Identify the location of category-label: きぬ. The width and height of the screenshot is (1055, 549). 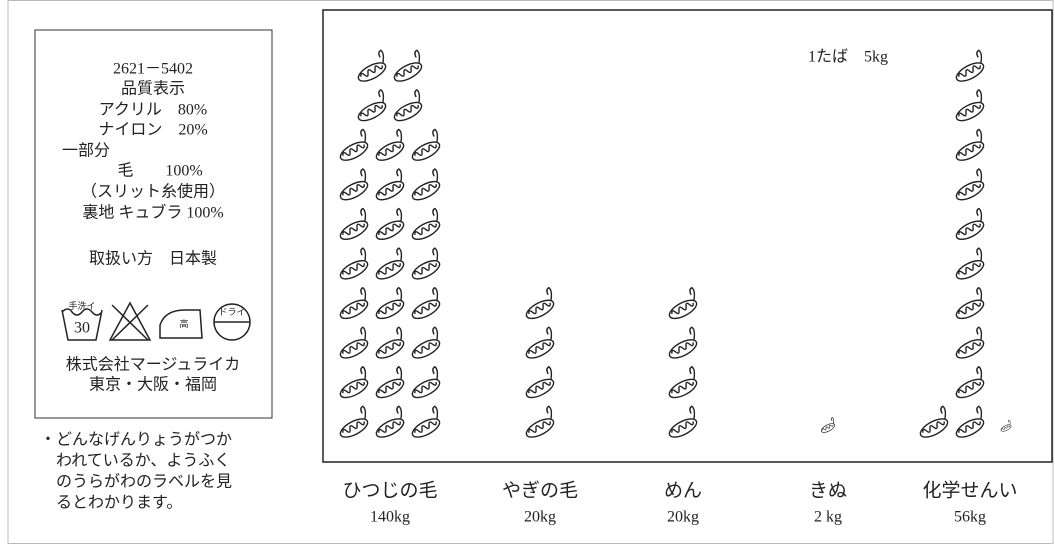
(828, 490).